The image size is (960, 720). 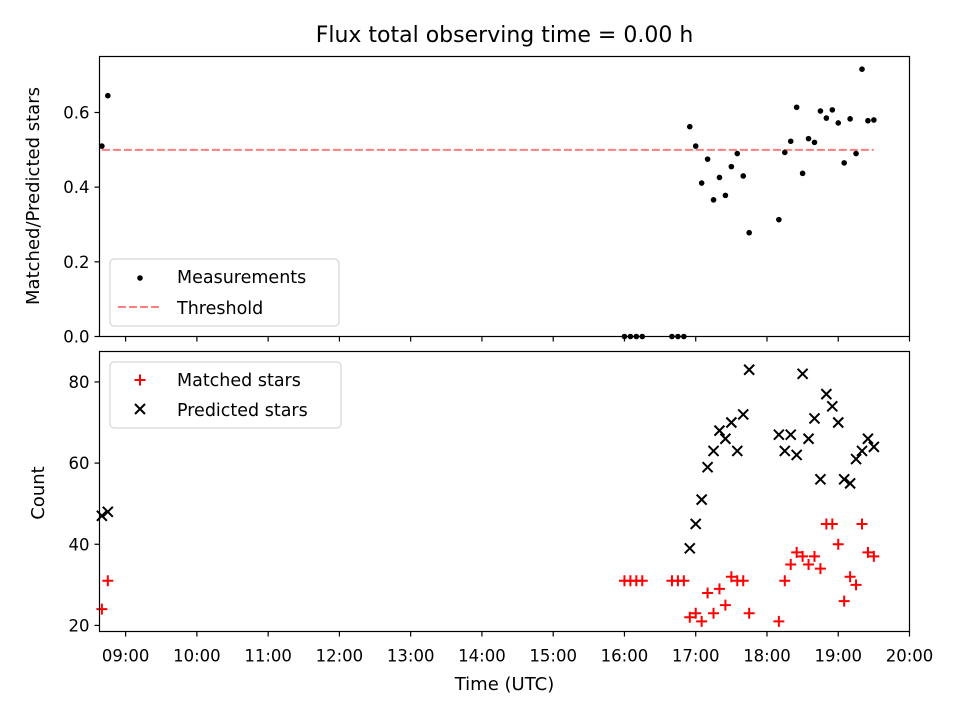 What do you see at coordinates (81, 225) in the screenshot?
I see `ratio-y-axis: 0.0 0.2 0.4 0.6` at bounding box center [81, 225].